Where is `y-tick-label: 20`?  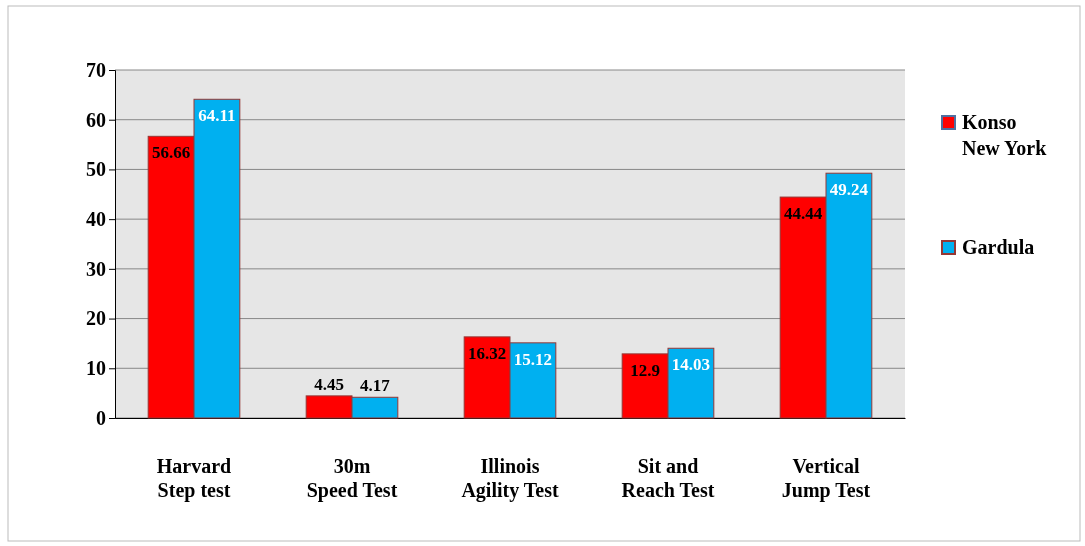 y-tick-label: 20 is located at coordinates (96, 318).